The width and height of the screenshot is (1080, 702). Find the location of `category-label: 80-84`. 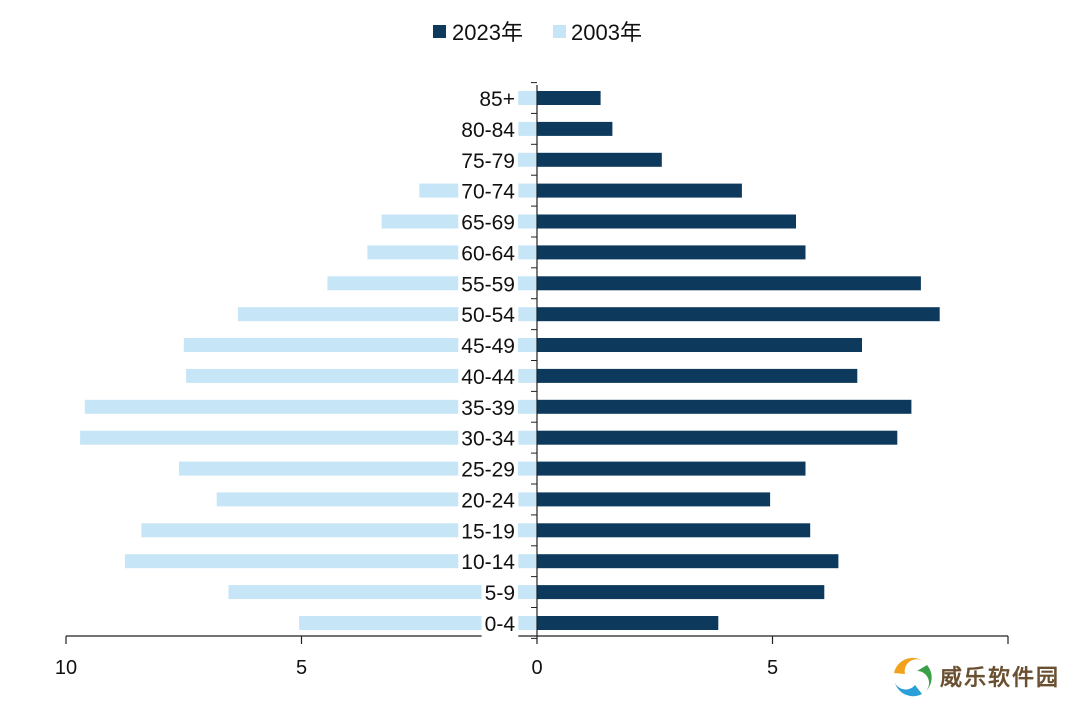

category-label: 80-84 is located at coordinates (488, 130).